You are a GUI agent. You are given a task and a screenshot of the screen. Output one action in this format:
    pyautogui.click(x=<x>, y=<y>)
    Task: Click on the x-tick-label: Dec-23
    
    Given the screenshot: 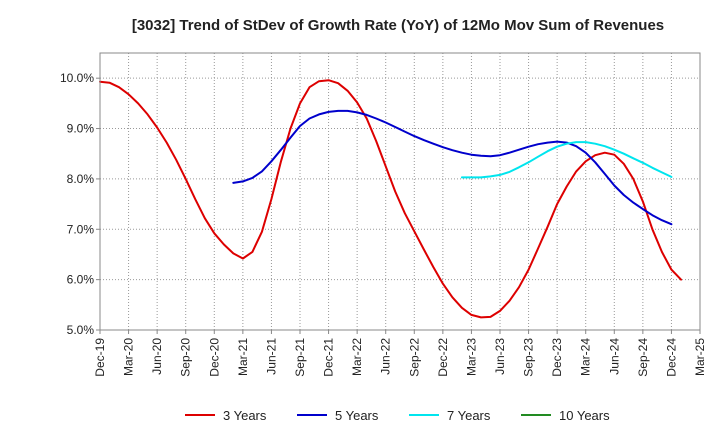 What is the action you would take?
    pyautogui.click(x=557, y=357)
    